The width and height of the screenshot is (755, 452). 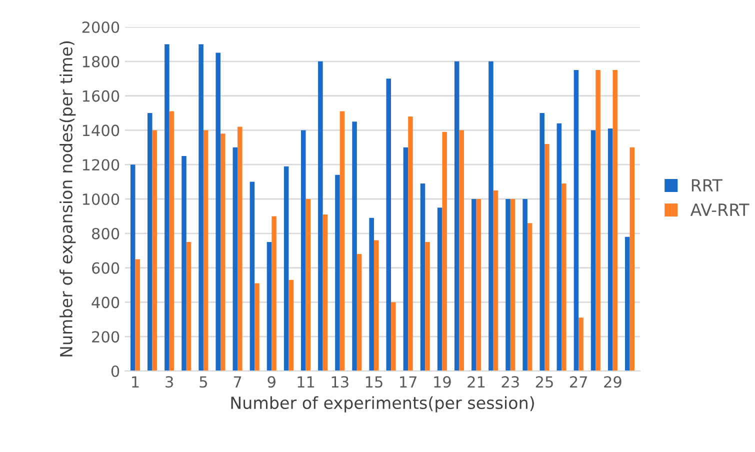 What do you see at coordinates (101, 199) in the screenshot?
I see `y-tick-label: 1000` at bounding box center [101, 199].